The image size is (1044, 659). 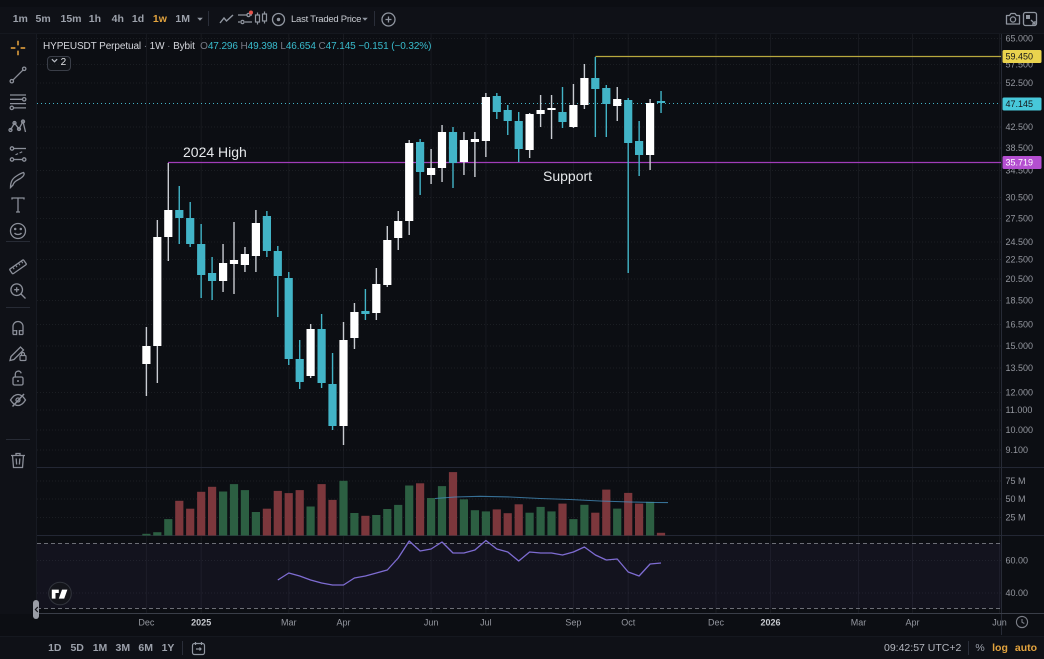 I want to click on svg-text: 11.000, so click(x=1019, y=410).